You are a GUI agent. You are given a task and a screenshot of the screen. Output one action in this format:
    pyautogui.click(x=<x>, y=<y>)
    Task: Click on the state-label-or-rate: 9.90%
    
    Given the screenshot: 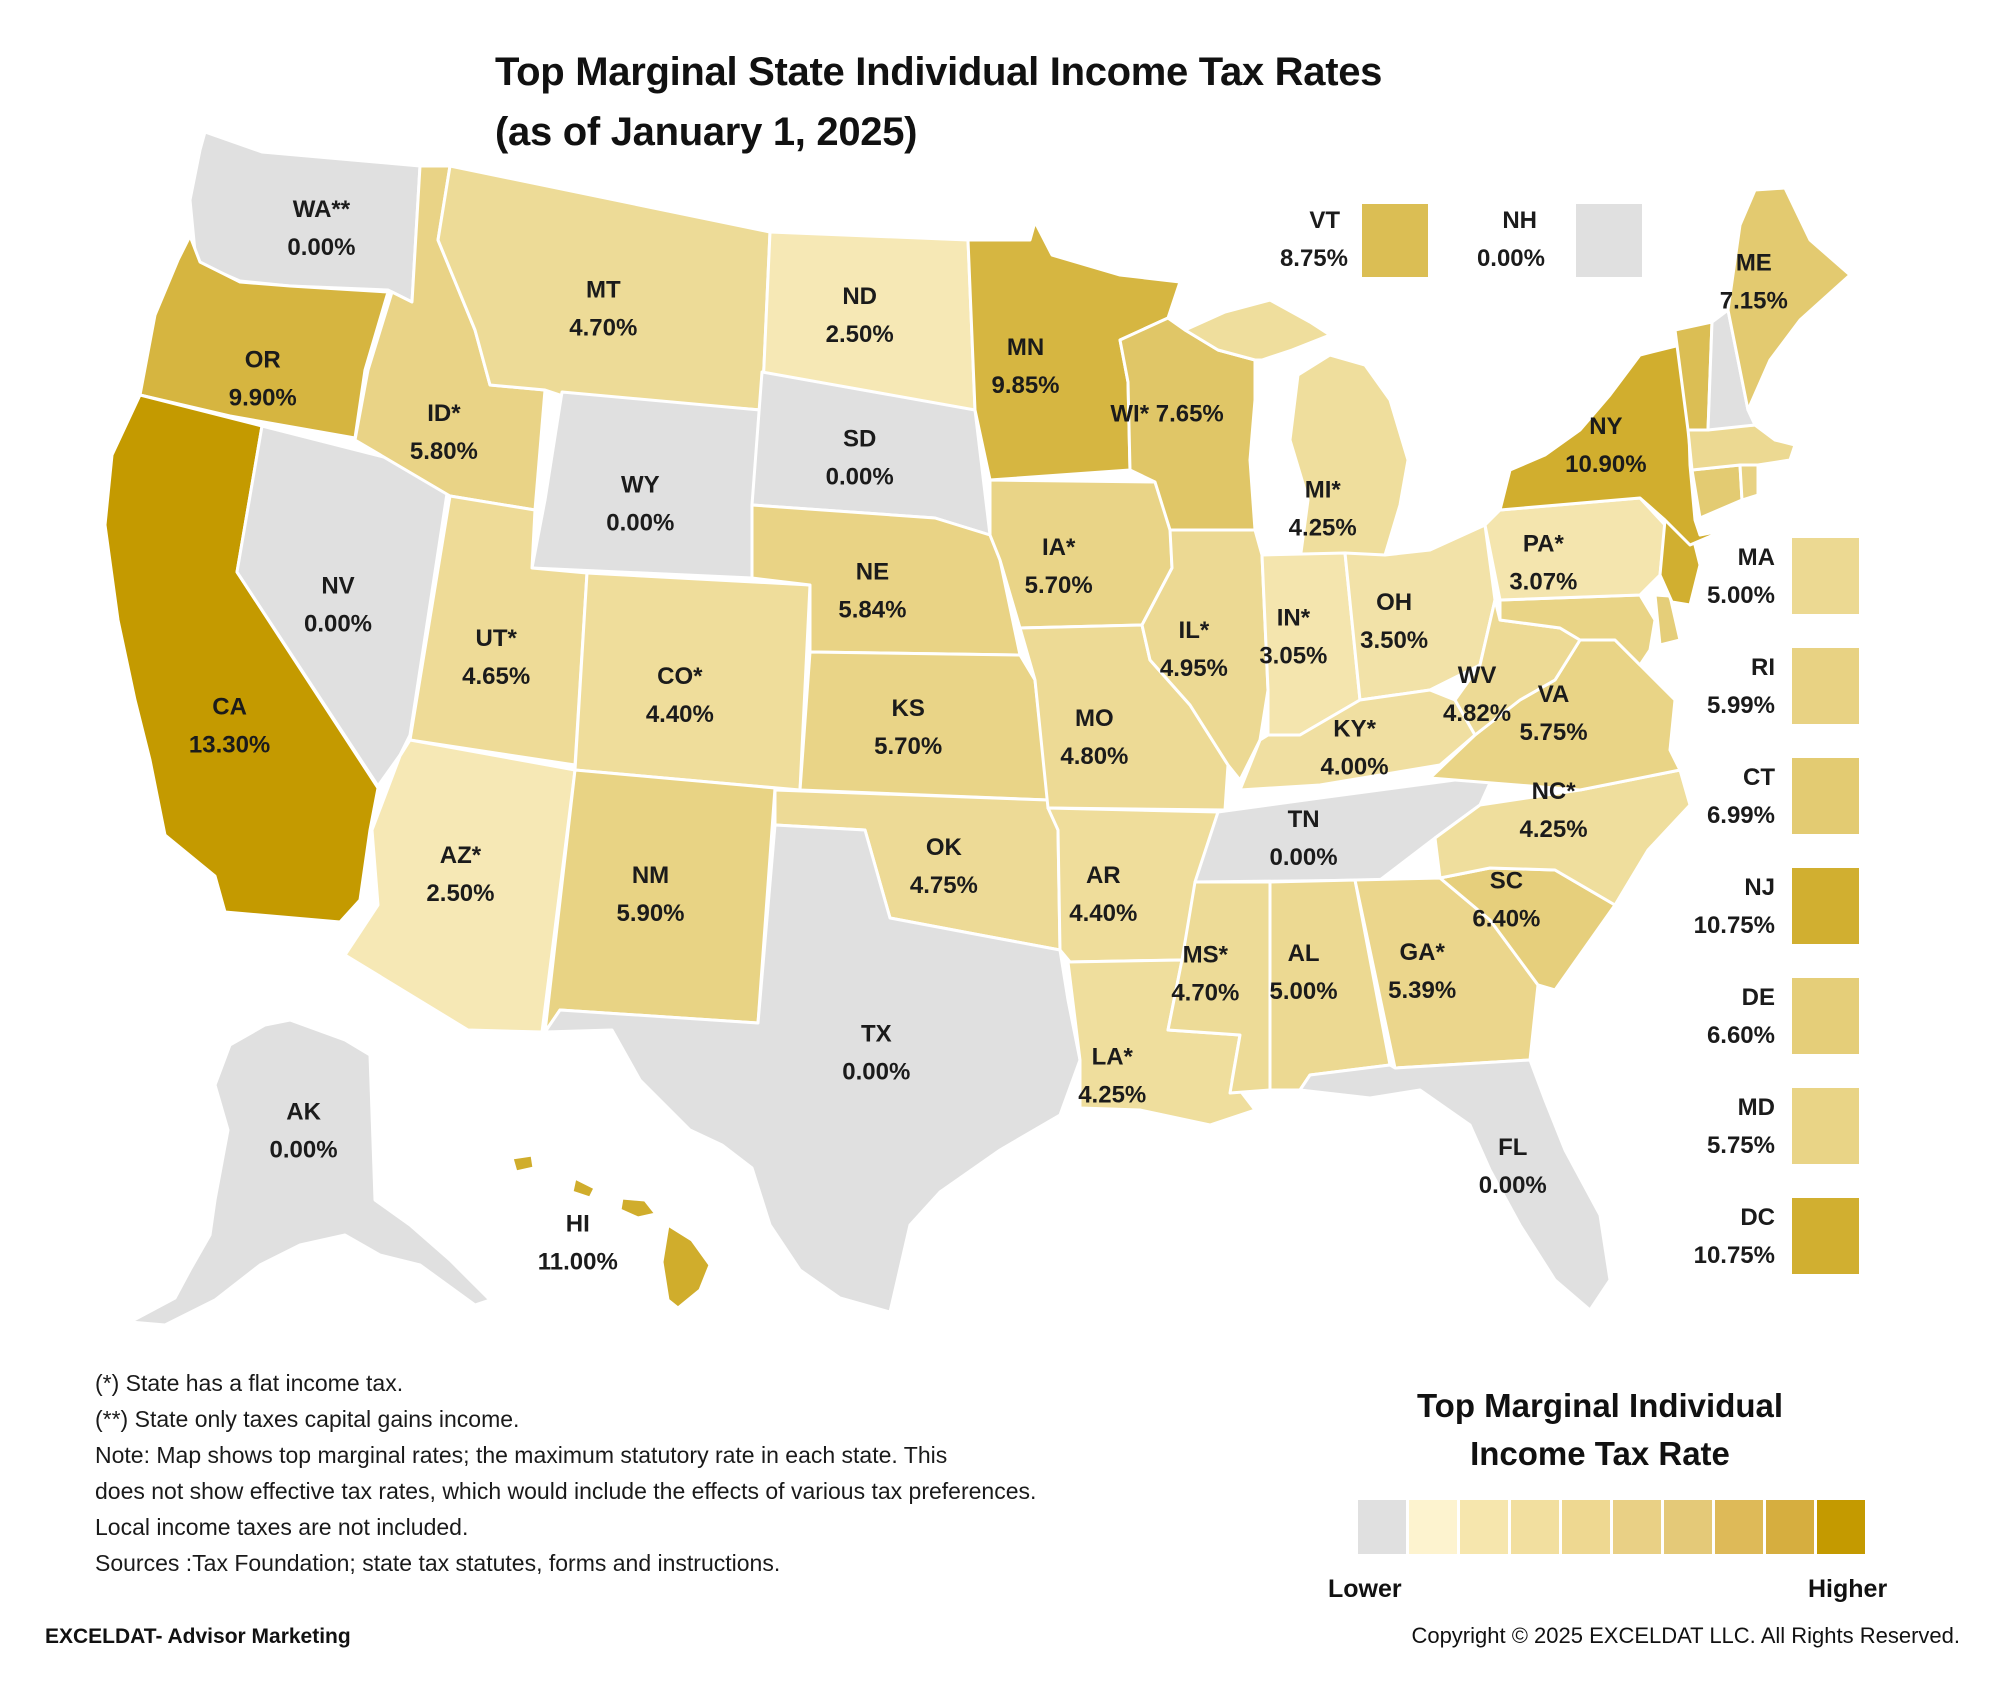 What is the action you would take?
    pyautogui.click(x=263, y=398)
    